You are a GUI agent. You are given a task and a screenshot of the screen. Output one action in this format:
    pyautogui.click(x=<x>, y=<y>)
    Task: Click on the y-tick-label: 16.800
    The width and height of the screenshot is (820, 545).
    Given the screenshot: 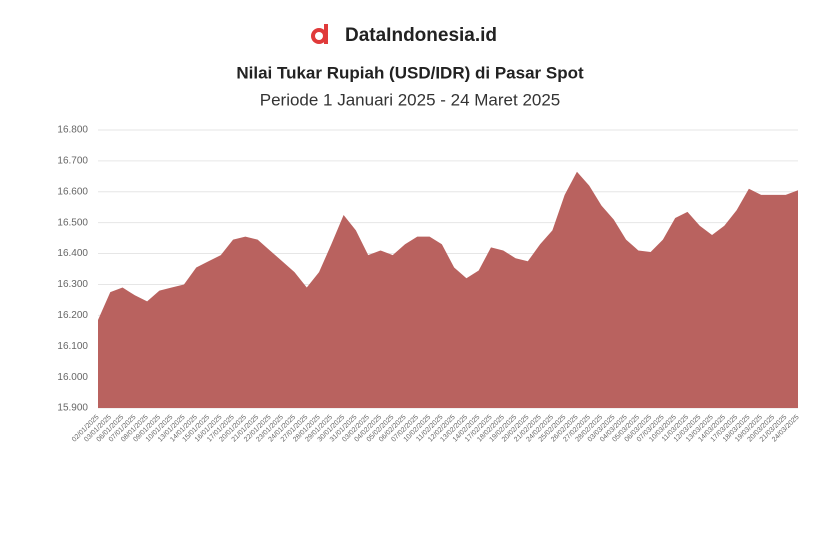 What is the action you would take?
    pyautogui.click(x=72, y=130)
    